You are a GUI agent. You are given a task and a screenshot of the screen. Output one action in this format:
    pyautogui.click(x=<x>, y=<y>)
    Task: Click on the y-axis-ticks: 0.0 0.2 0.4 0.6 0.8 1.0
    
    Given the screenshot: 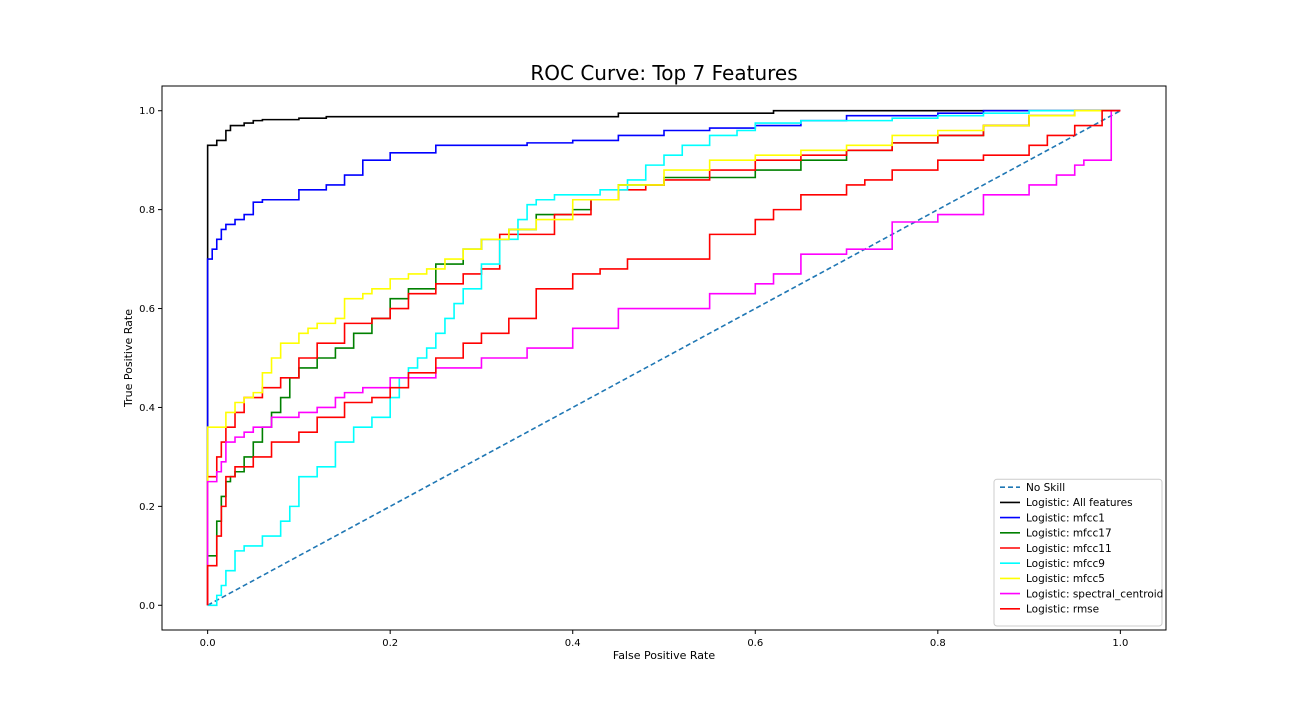 What is the action you would take?
    pyautogui.click(x=150, y=359)
    